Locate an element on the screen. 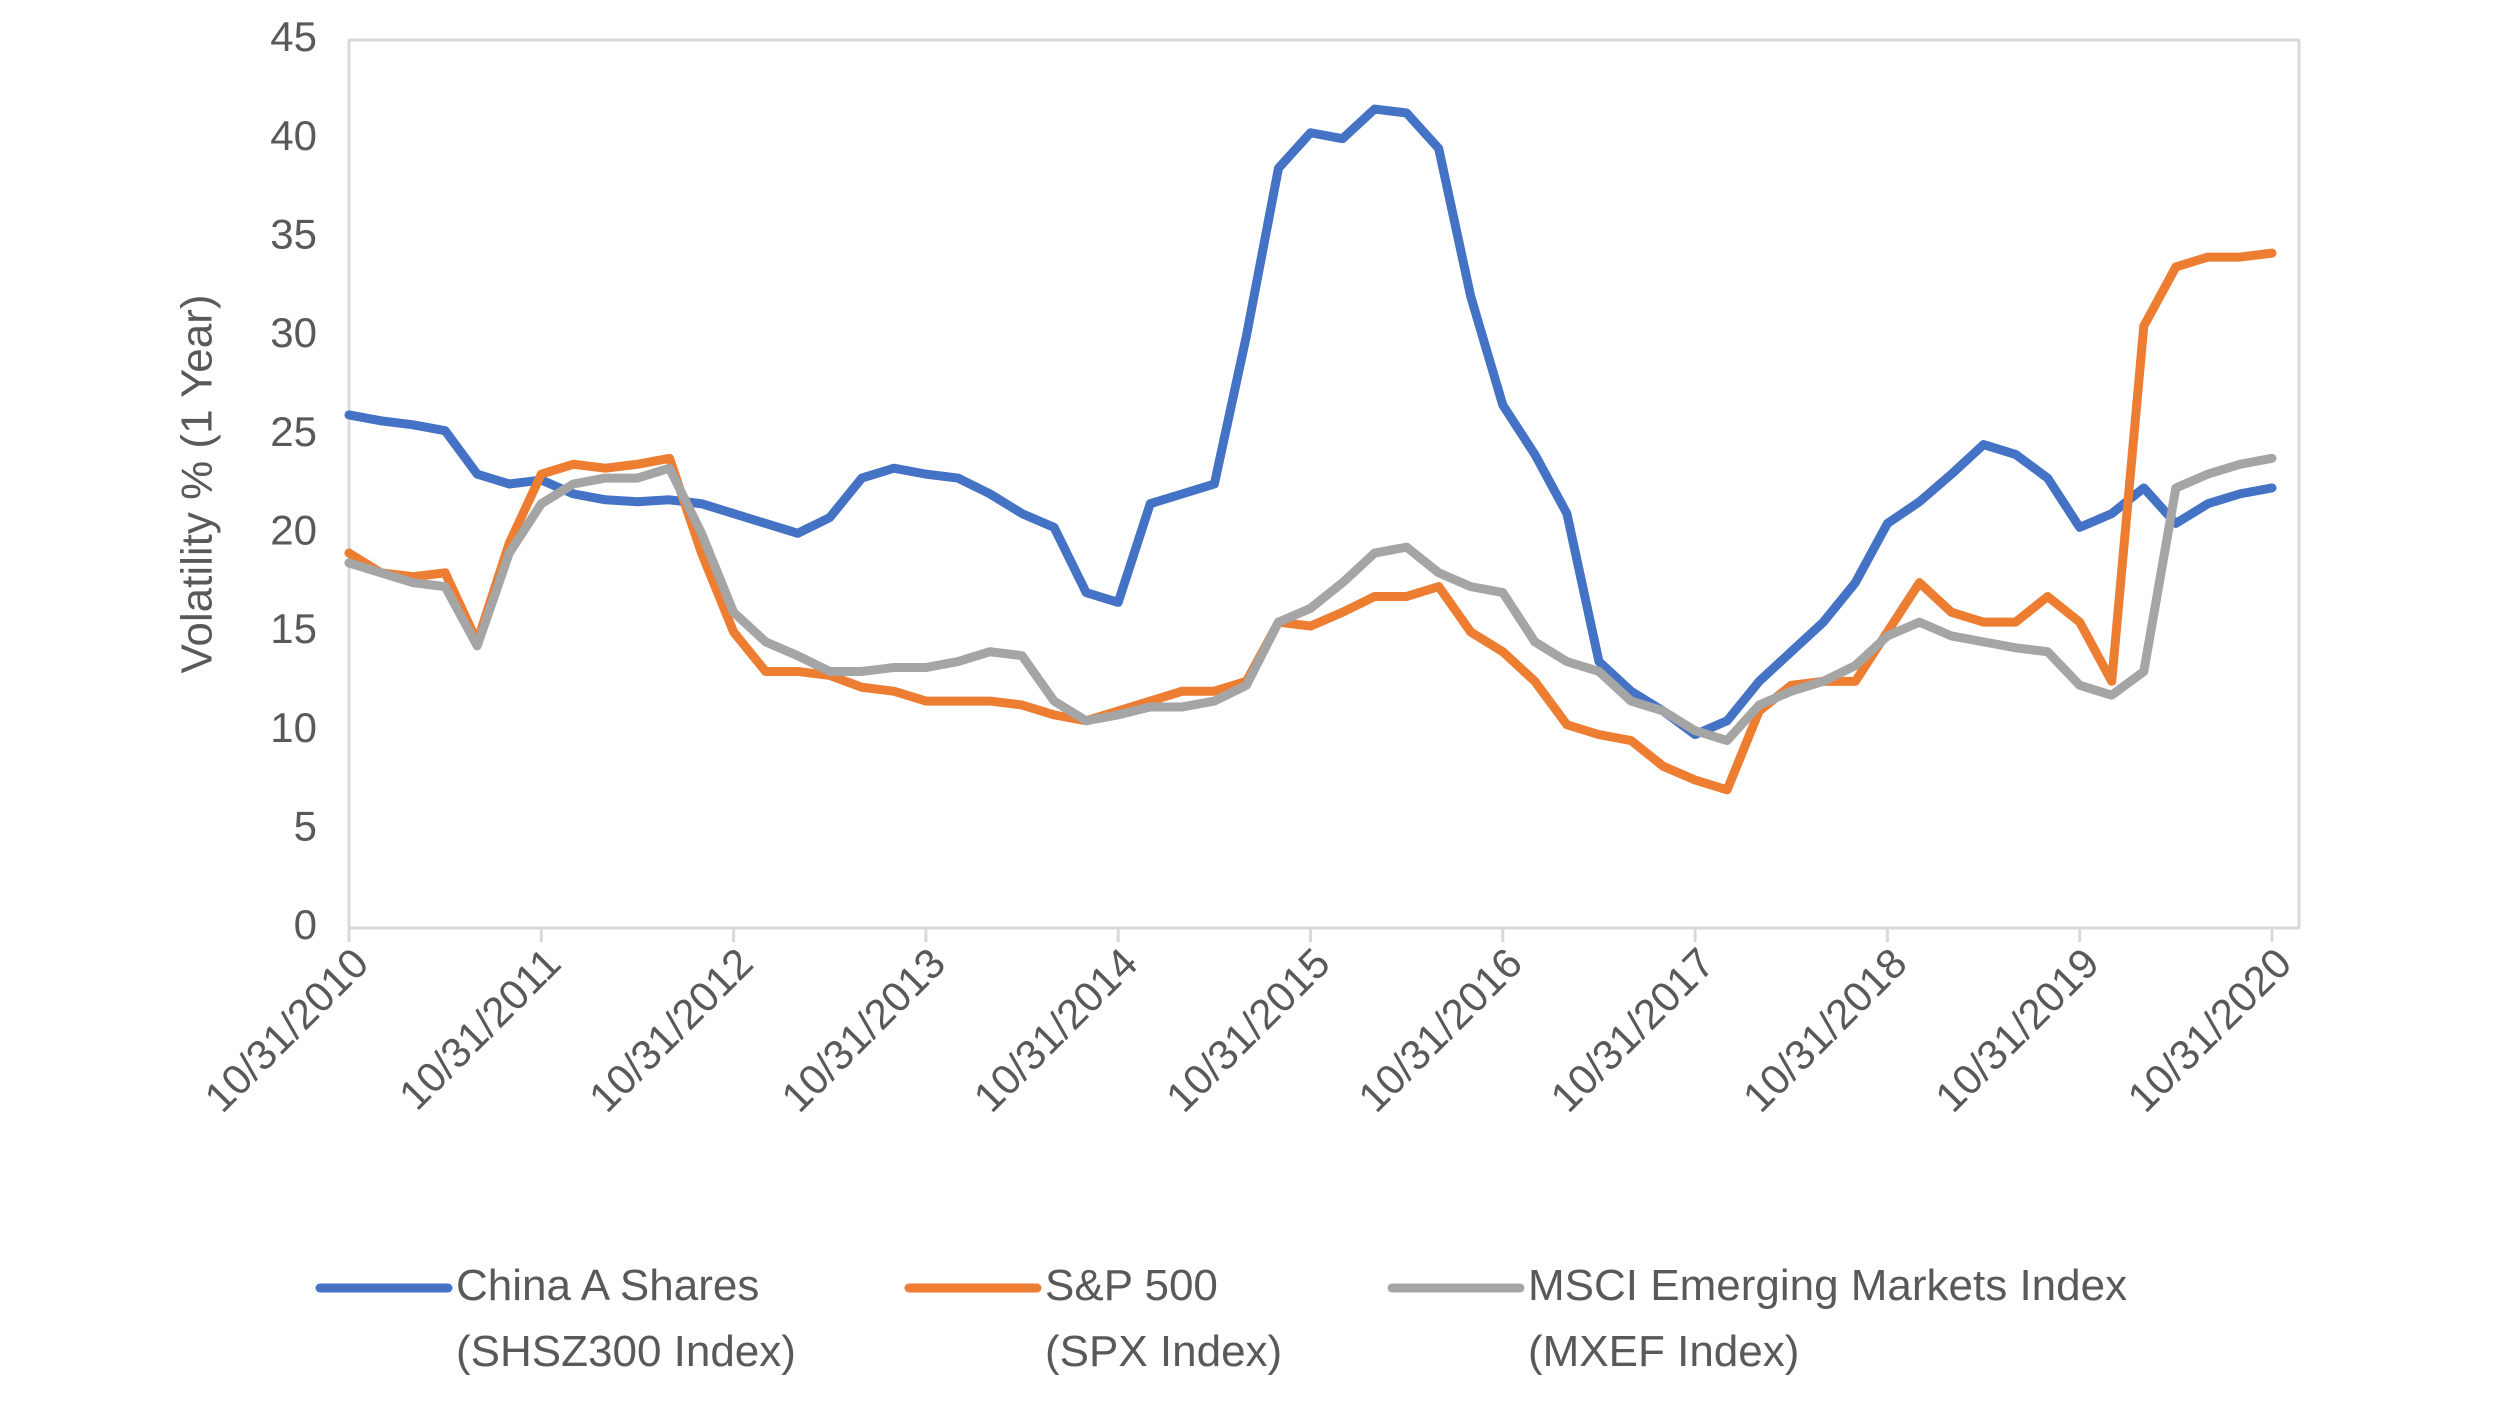 The height and width of the screenshot is (1404, 2496). y-tick-label: 0 is located at coordinates (305, 924).